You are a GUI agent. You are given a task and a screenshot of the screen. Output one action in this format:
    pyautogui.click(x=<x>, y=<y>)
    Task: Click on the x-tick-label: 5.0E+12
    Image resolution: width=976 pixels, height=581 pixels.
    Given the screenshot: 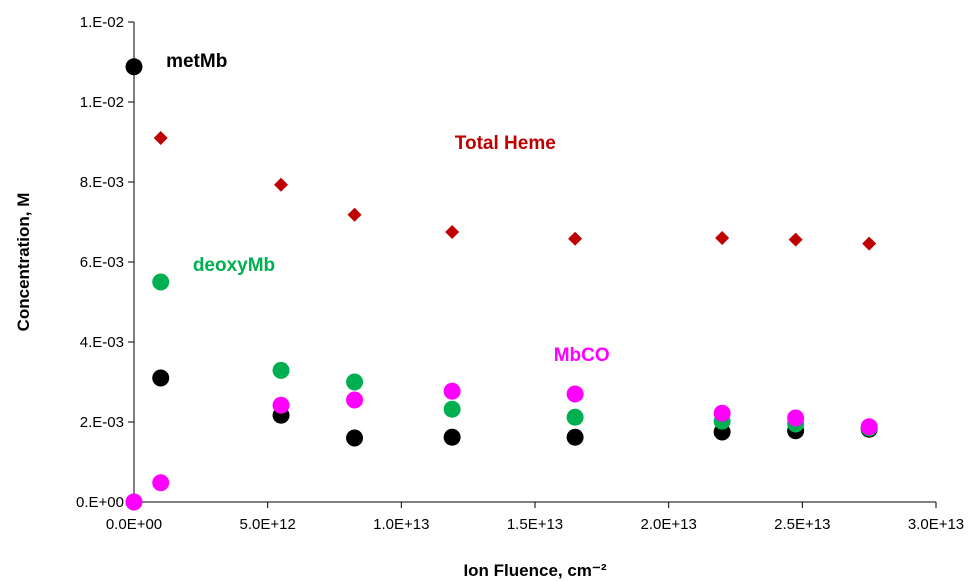 What is the action you would take?
    pyautogui.click(x=268, y=524)
    